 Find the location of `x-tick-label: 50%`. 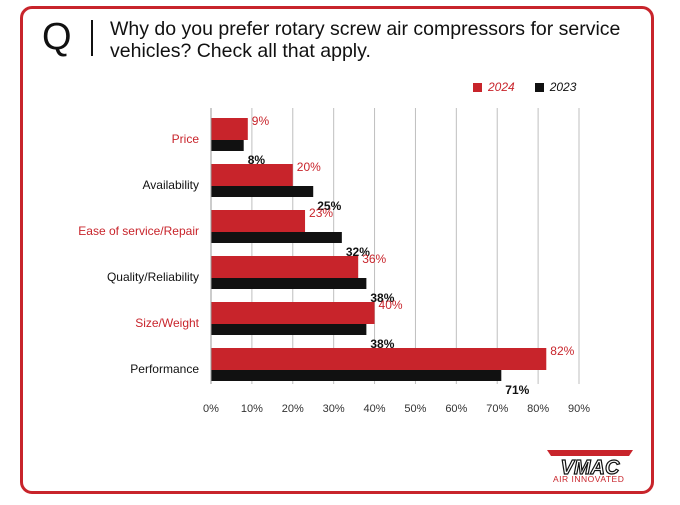

x-tick-label: 50% is located at coordinates (415, 409).